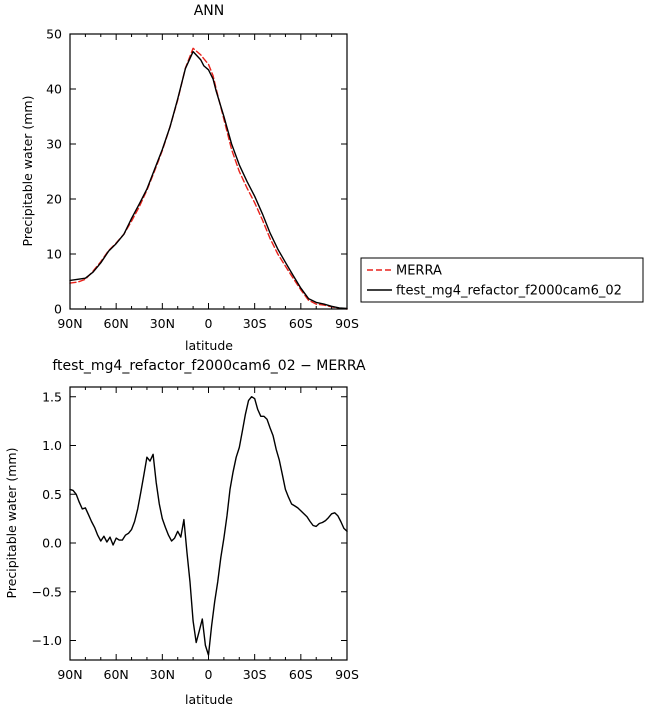  Describe the element at coordinates (58, 309) in the screenshot. I see `y-tick-label: 0` at that location.